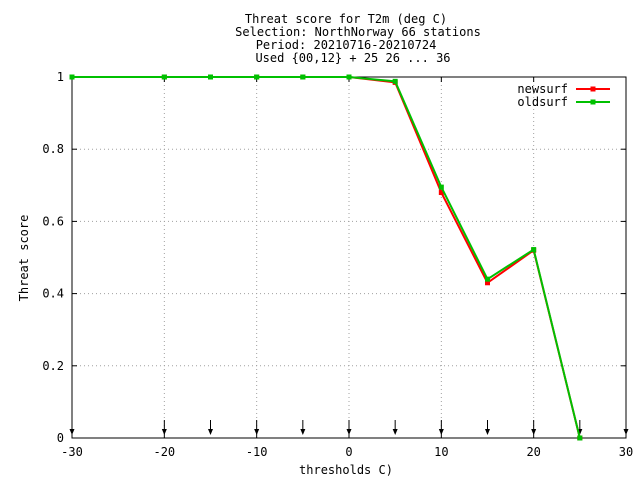 This screenshot has width=640, height=480. I want to click on legend-item-oldsurf: oldsurf, so click(563, 102).